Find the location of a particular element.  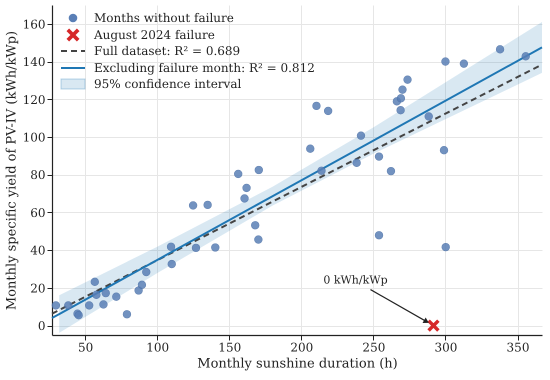

legend-label: Full dataset: R² = 0.689 is located at coordinates (167, 51).